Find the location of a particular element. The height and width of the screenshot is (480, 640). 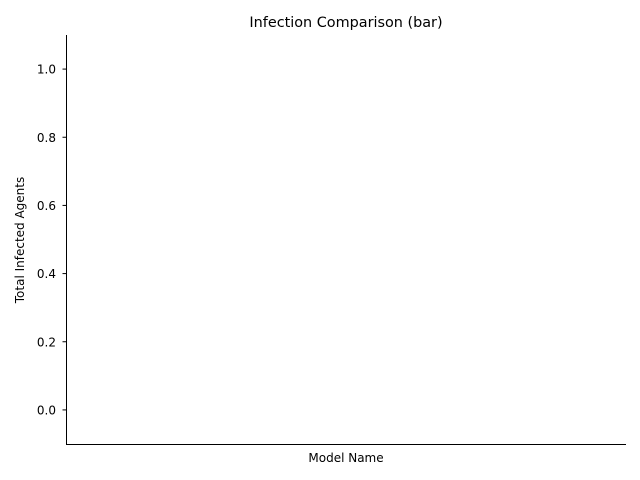

y-tick-label: 0.6 is located at coordinates (46, 206).